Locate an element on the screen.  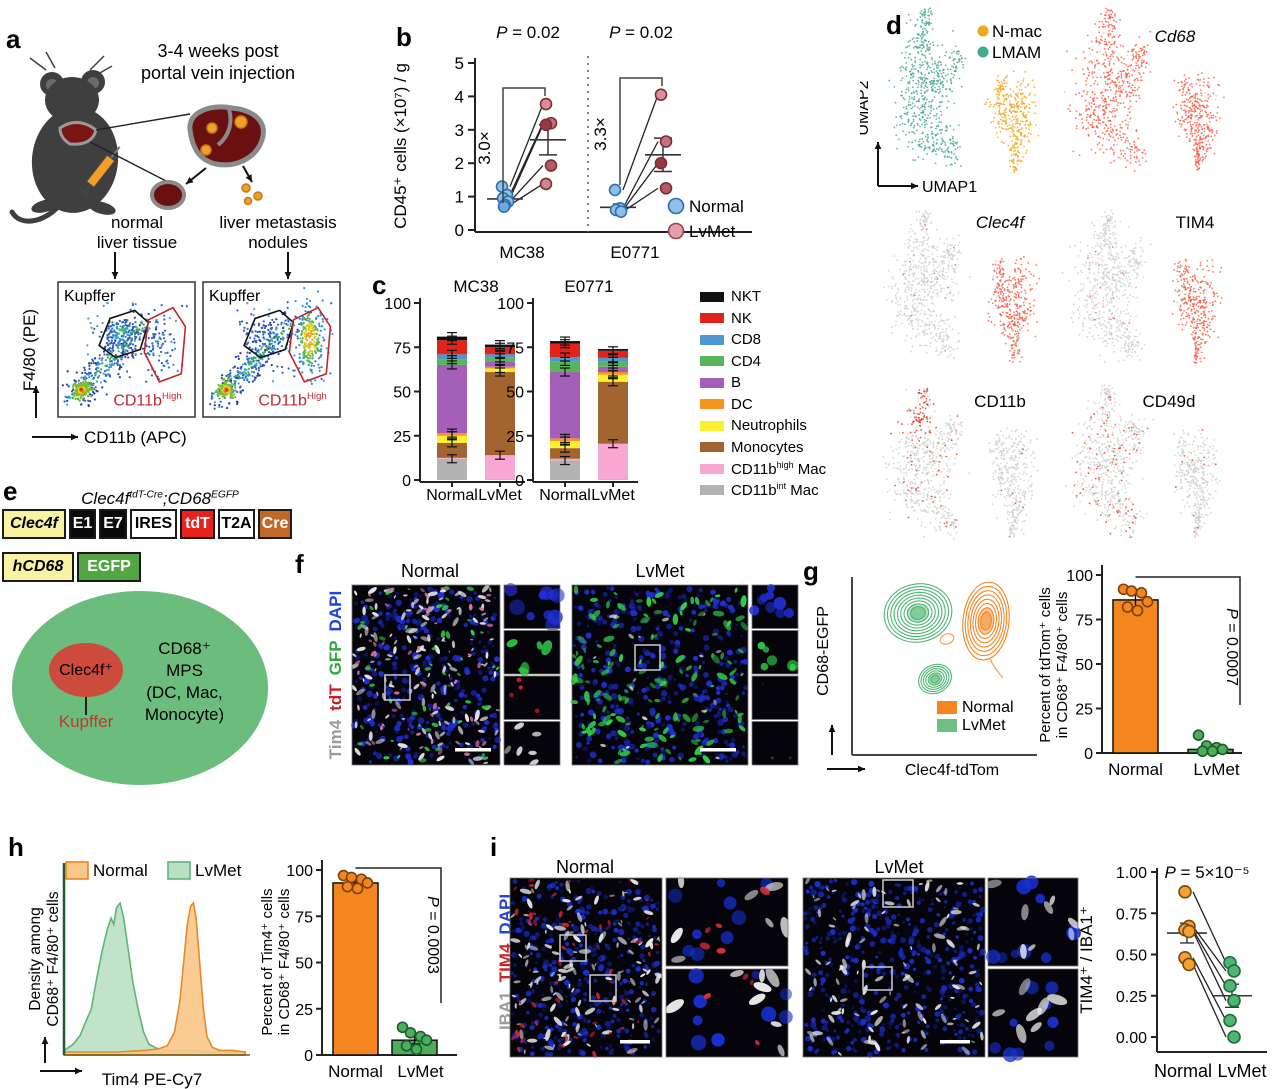
panel-i-label: i is located at coordinates (494, 847).